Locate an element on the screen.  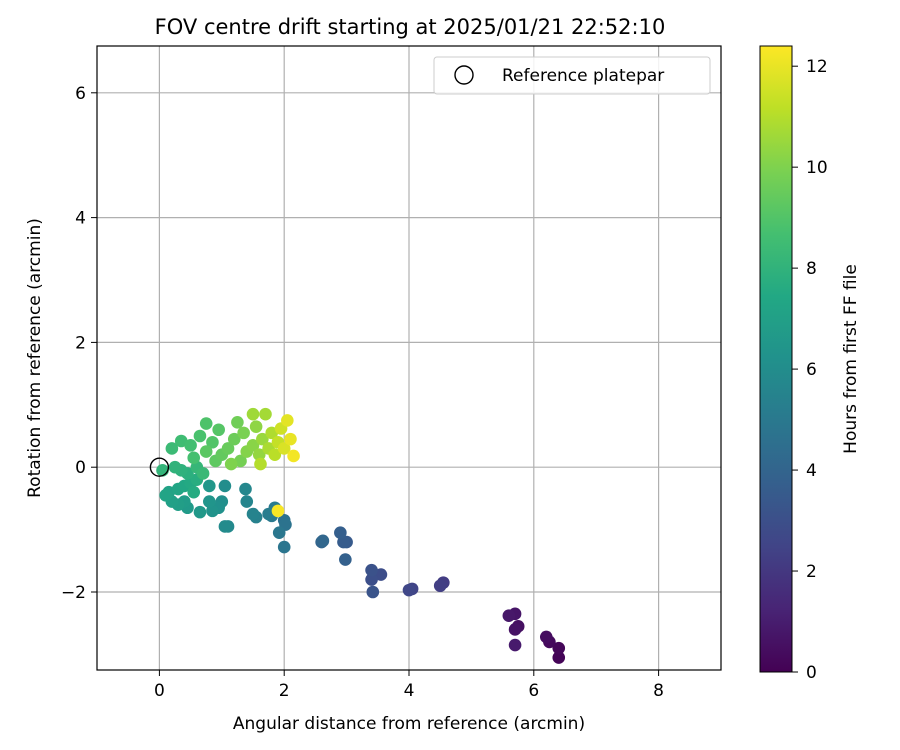
y-axis-label: Rotation from reference (arcmin) is located at coordinates (35, 358).